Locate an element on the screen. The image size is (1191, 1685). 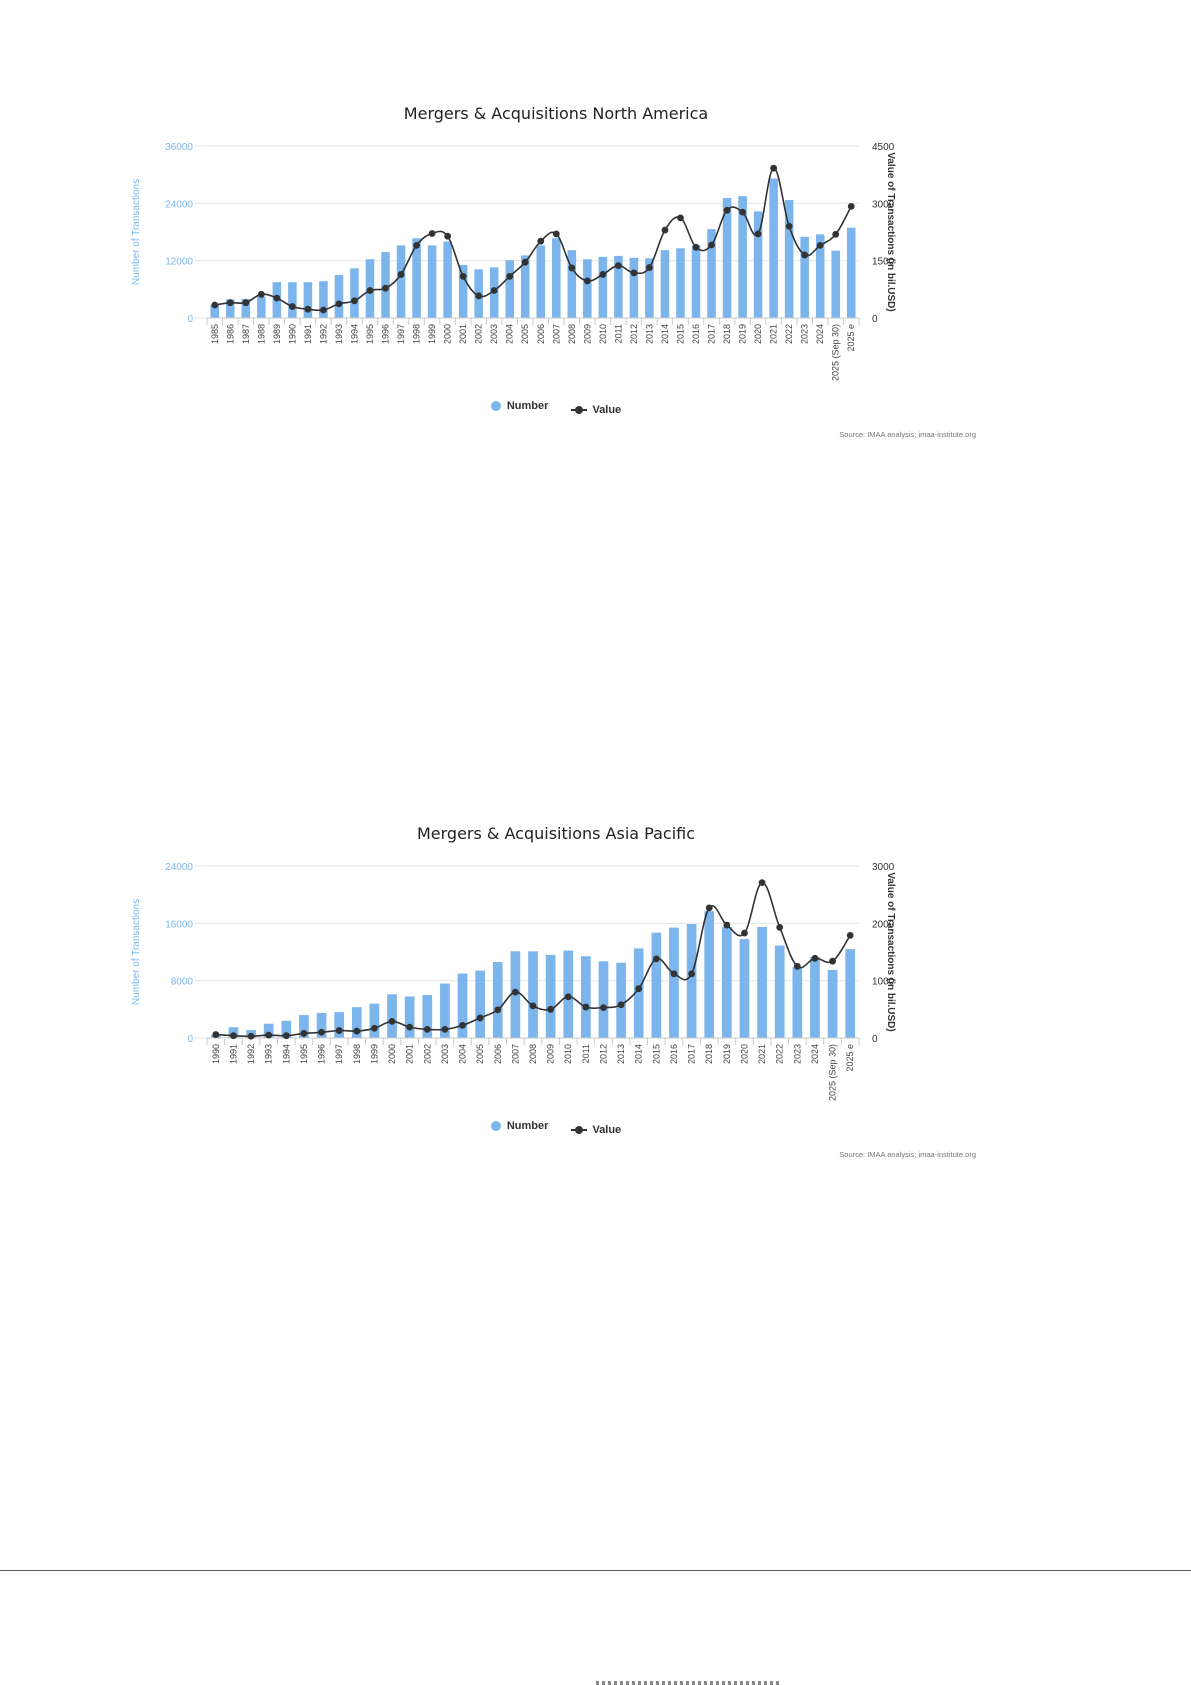
x-tick-label: 2025 e is located at coordinates (850, 1058).